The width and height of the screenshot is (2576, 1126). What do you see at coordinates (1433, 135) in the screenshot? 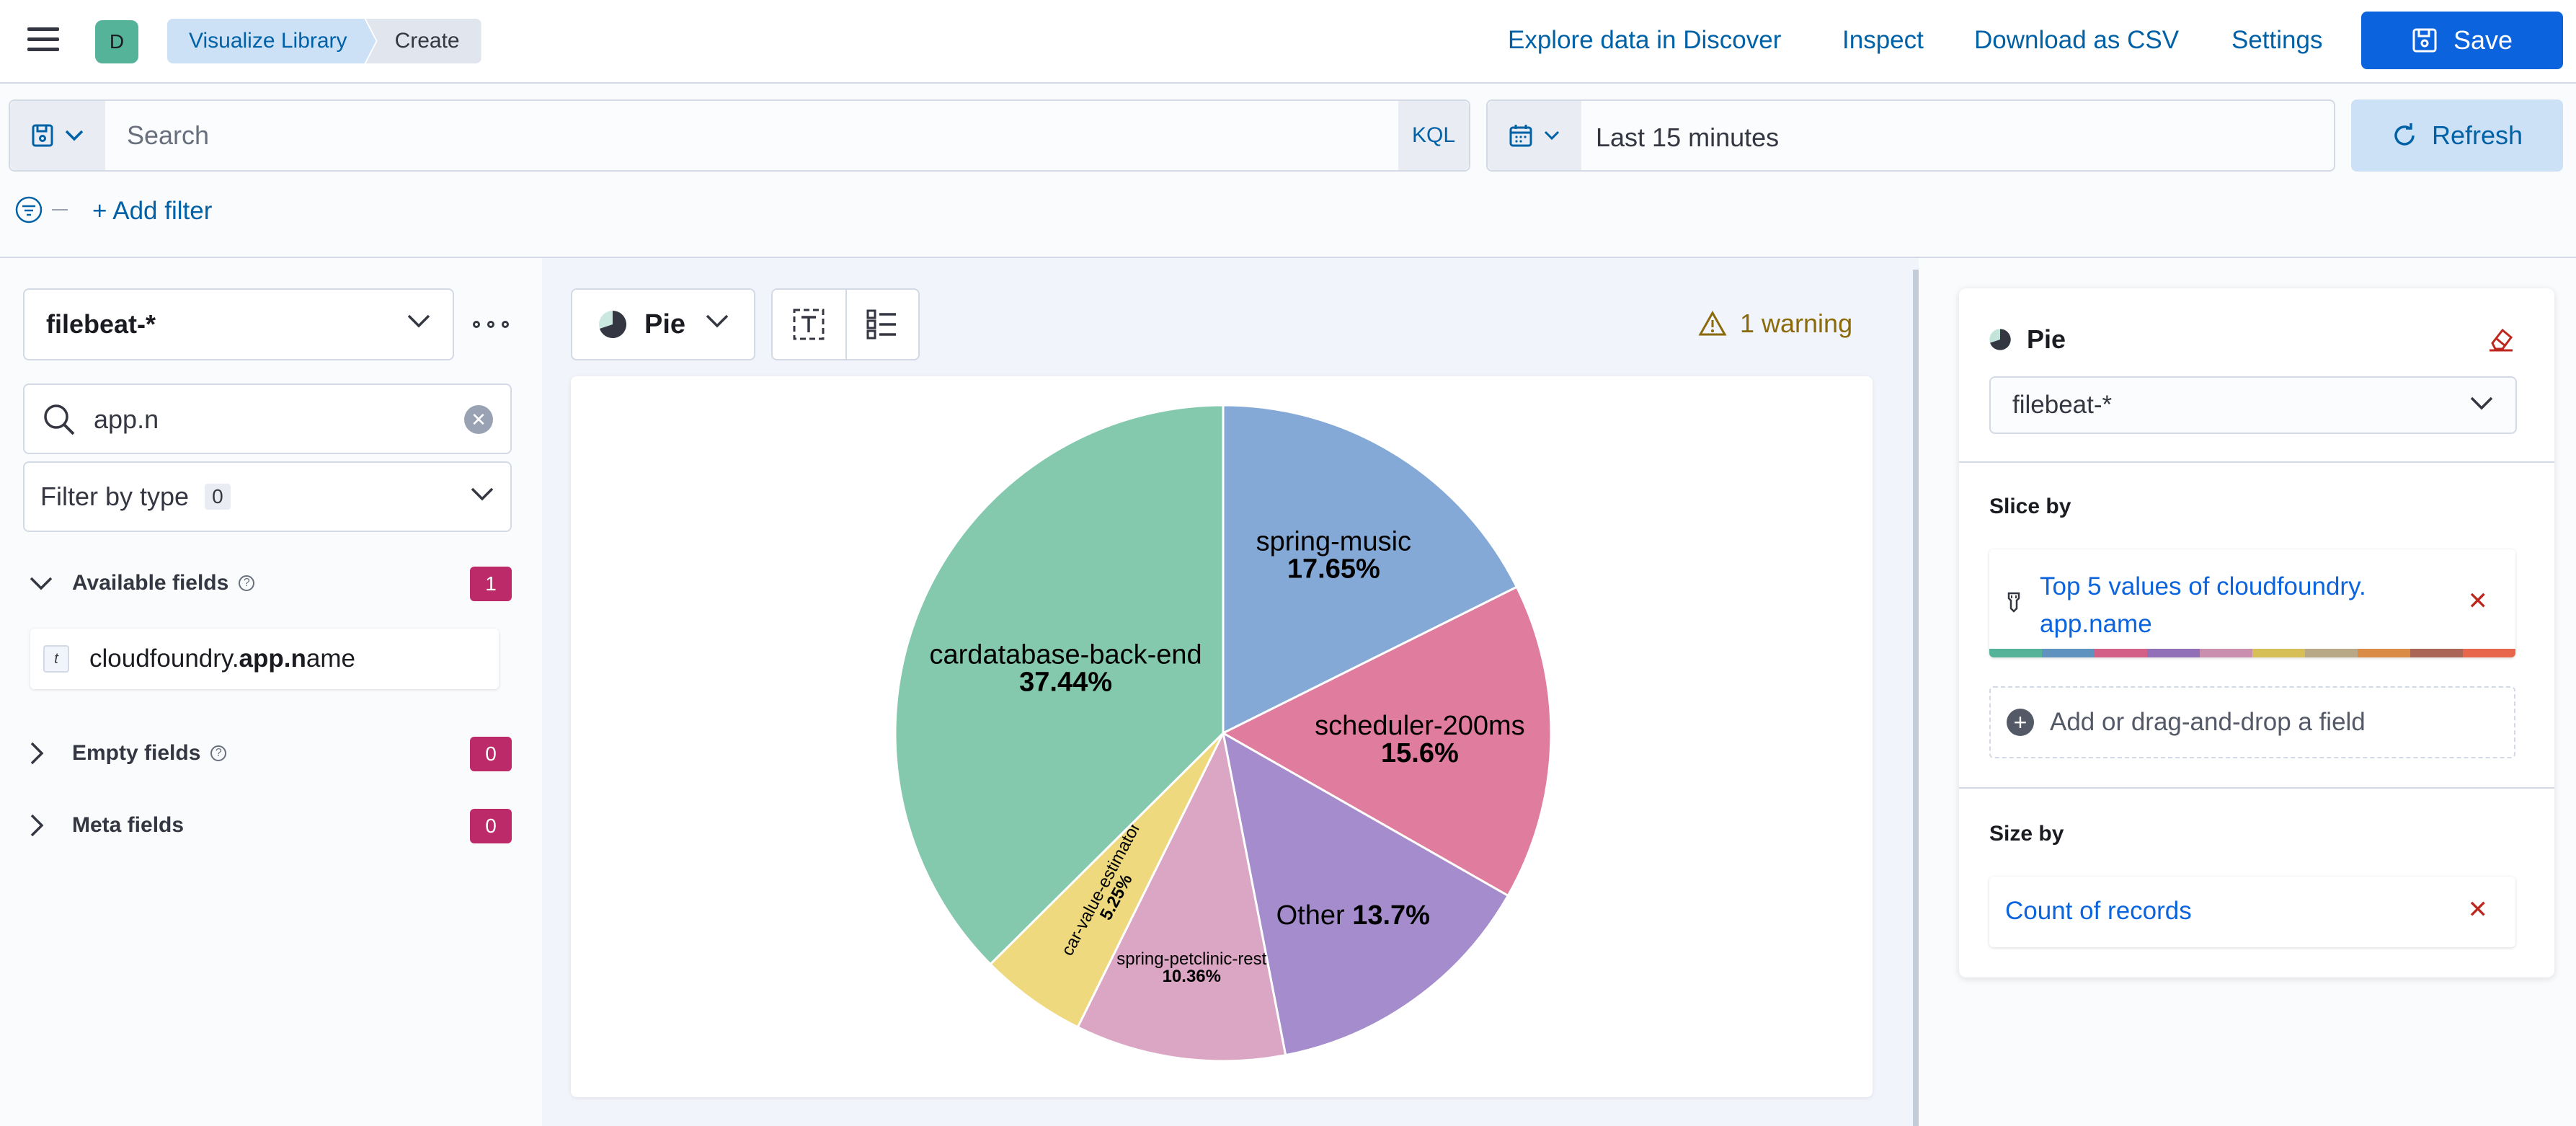
I see `kql-language-button: KQL` at bounding box center [1433, 135].